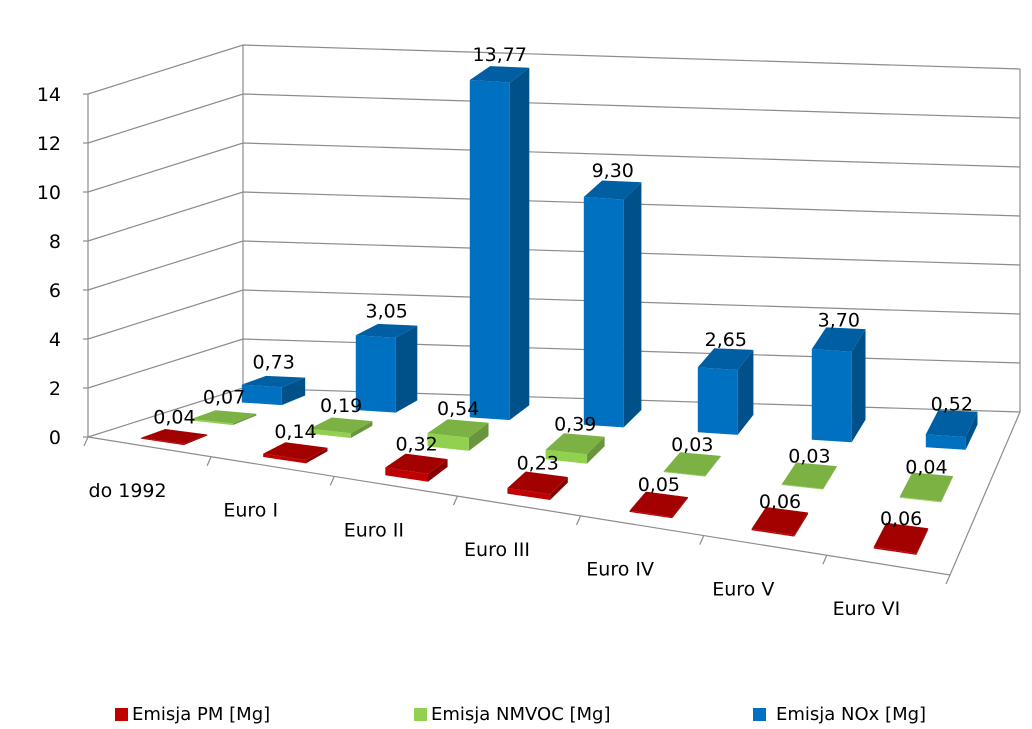 The height and width of the screenshot is (729, 1032). What do you see at coordinates (497, 550) in the screenshot?
I see `x-tick-label: Euro III` at bounding box center [497, 550].